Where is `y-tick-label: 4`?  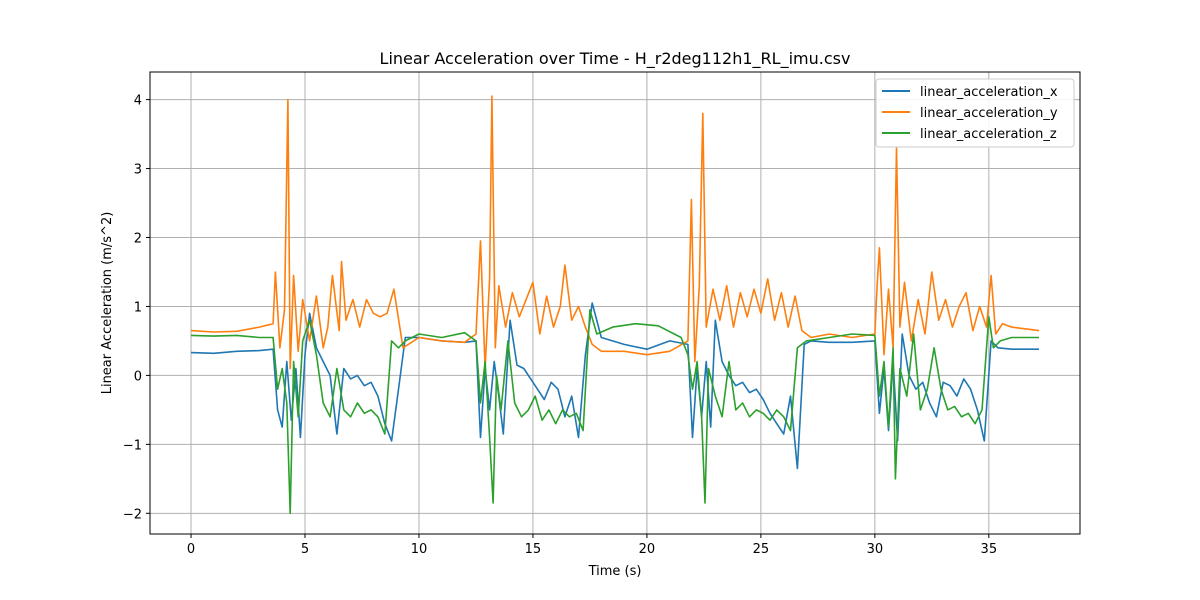 y-tick-label: 4 is located at coordinates (138, 101).